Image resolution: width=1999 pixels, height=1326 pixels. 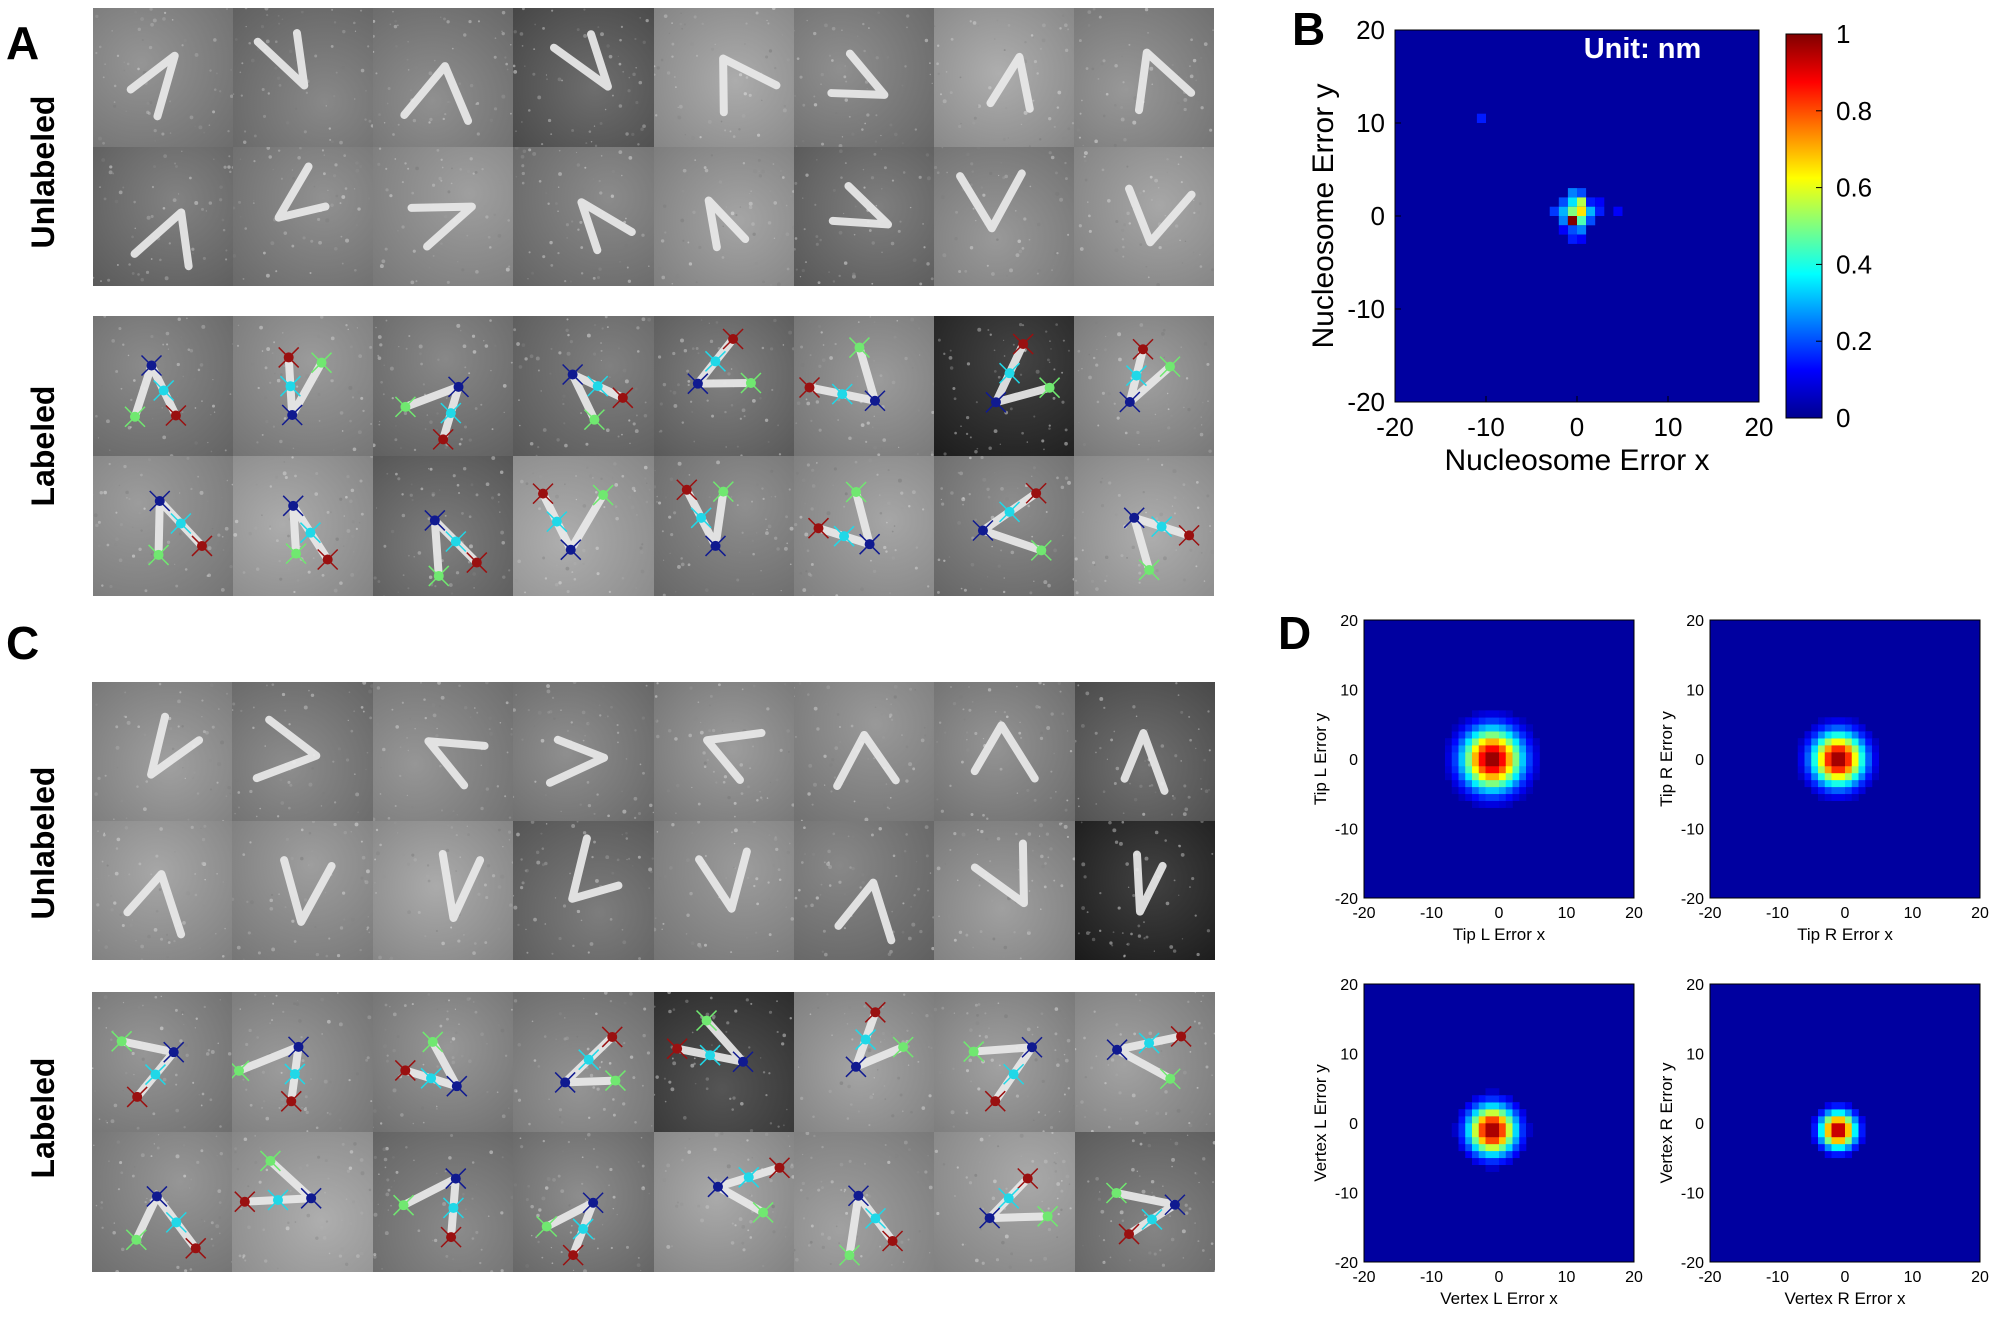 I want to click on x-tick-label: -10, so click(x=1777, y=1277).